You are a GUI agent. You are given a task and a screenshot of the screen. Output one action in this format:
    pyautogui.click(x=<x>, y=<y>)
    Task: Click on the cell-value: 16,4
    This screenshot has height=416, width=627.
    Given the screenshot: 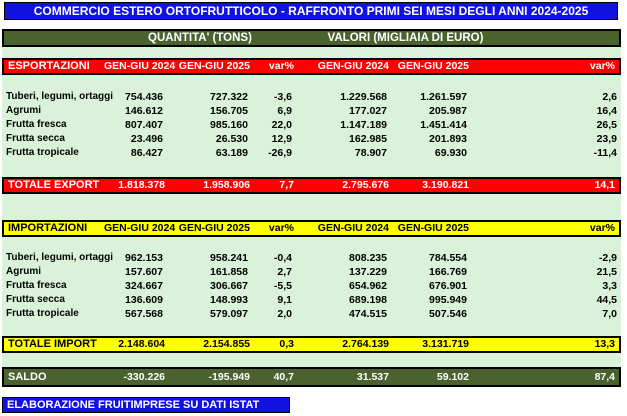 What is the action you would take?
    pyautogui.click(x=606, y=111)
    